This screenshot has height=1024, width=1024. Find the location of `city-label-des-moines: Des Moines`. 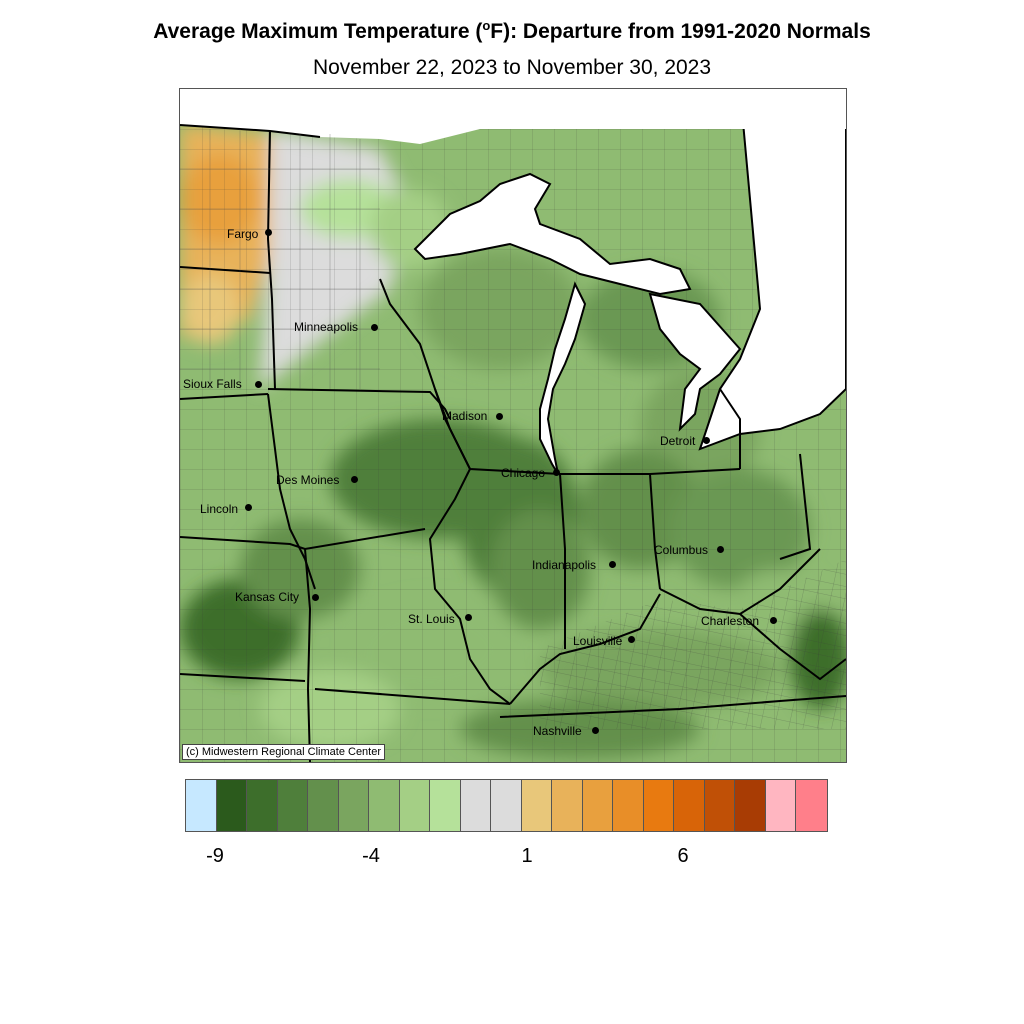

city-label-des-moines: Des Moines is located at coordinates (308, 480).